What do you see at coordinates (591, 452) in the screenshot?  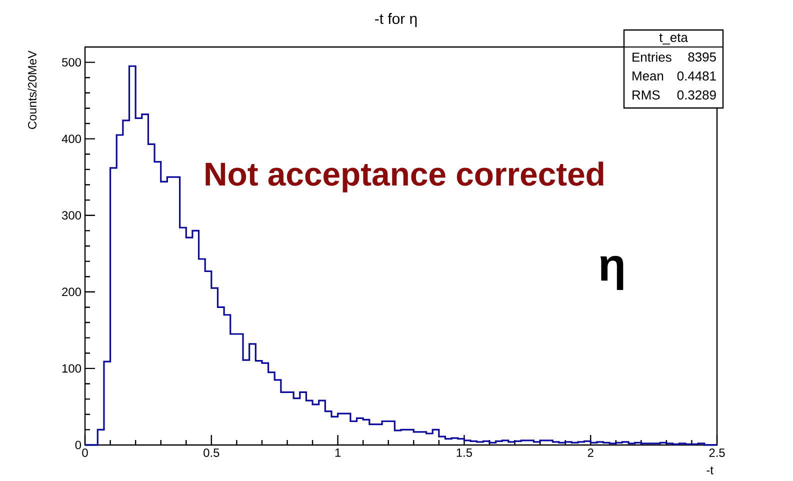 I see `x-tick-label: 2` at bounding box center [591, 452].